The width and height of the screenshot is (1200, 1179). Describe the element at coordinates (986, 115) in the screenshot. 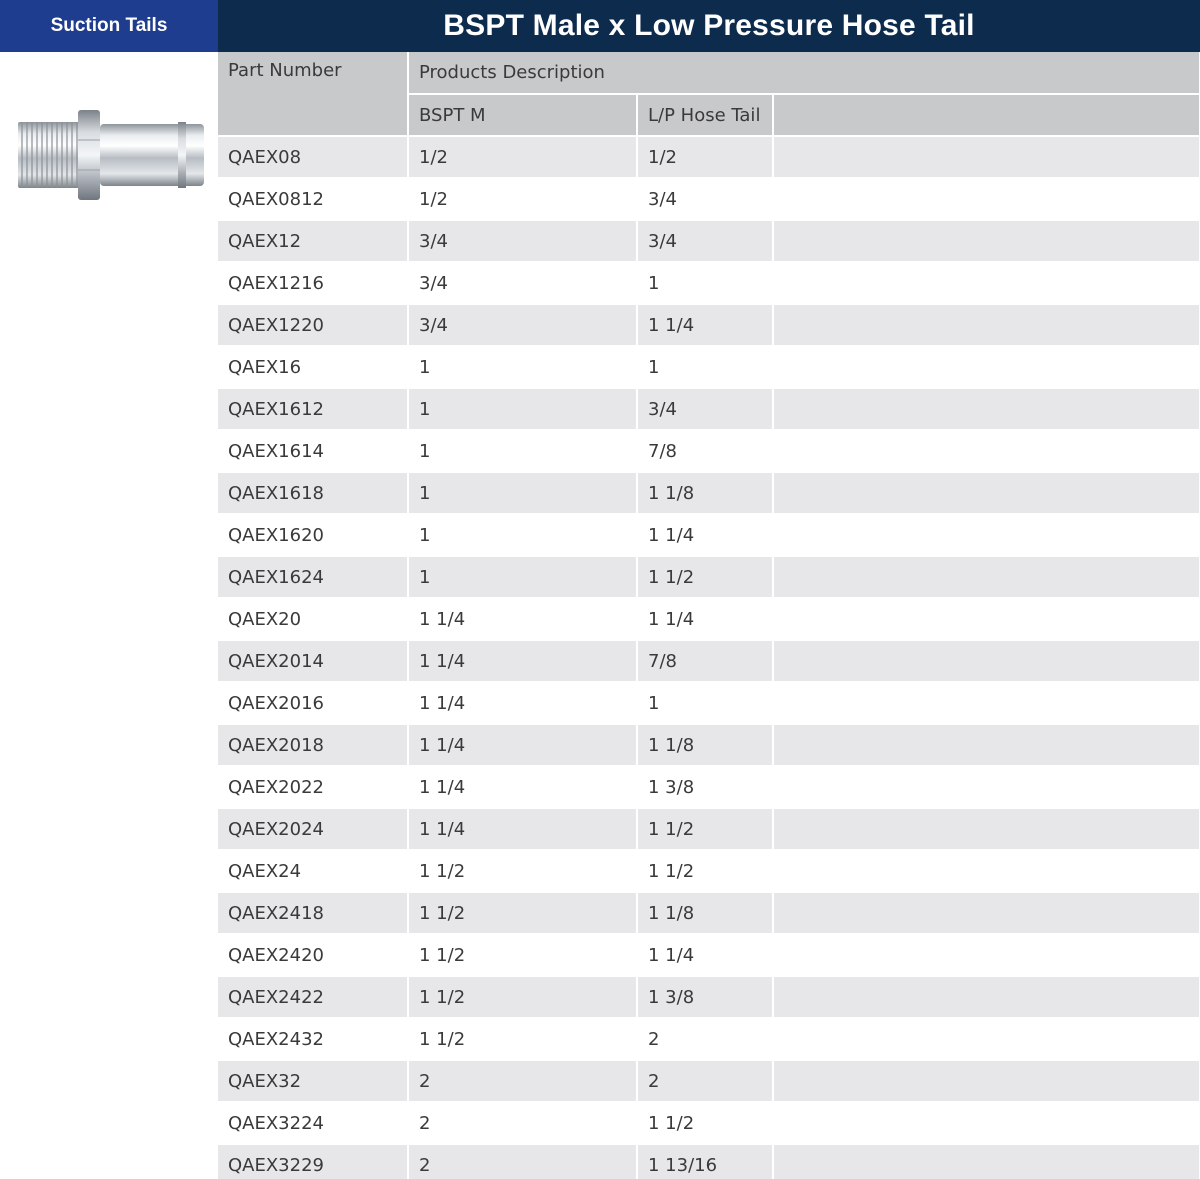

I see `empty-header` at that location.